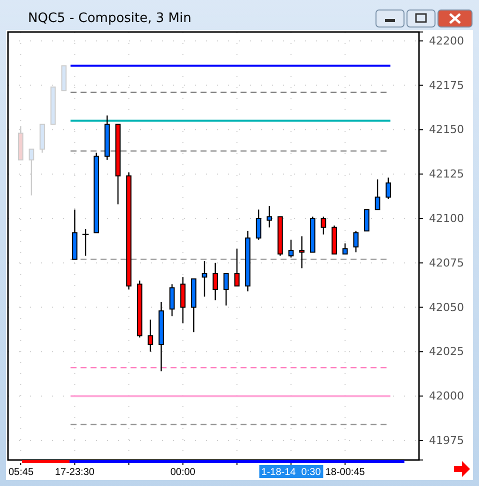 This screenshot has width=479, height=486. Describe the element at coordinates (446, 85) in the screenshot. I see `y-tick-label: 42175` at that location.